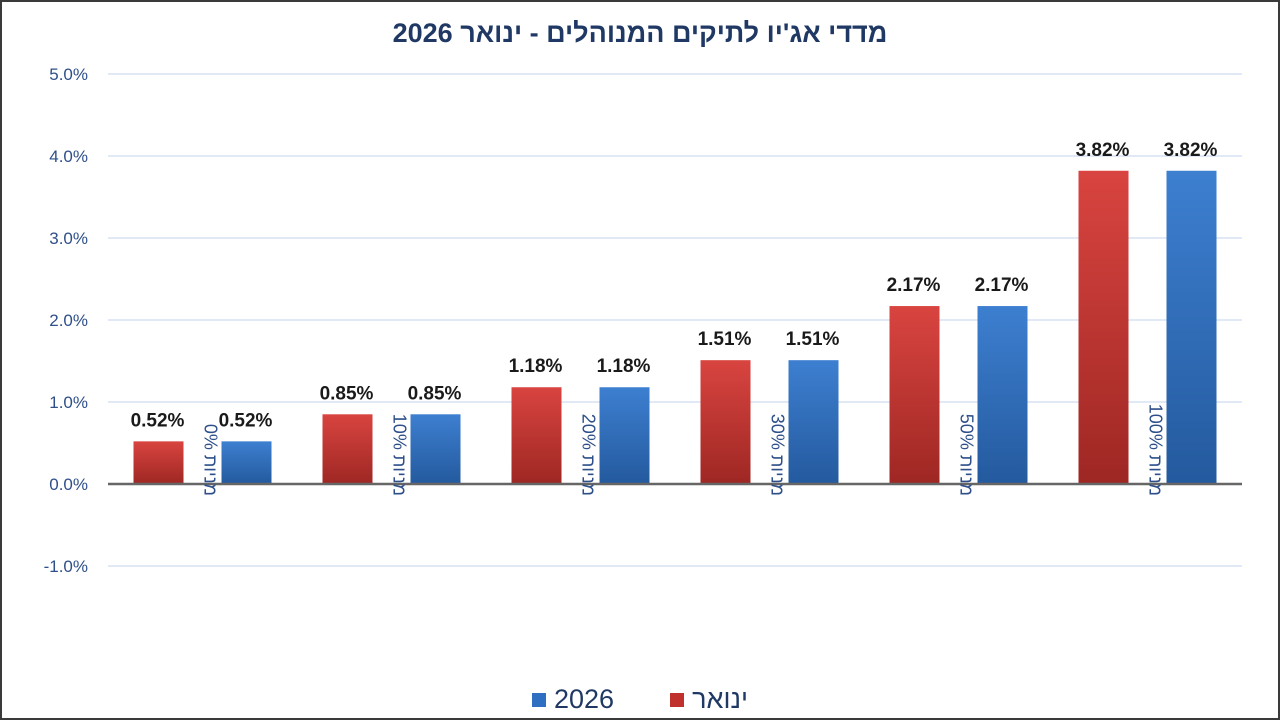  I want to click on y-axis-ticks: 5.0% 4.0% 3.0% 2.0% 1.0% 0.0% -1.0%, so click(66, 320).